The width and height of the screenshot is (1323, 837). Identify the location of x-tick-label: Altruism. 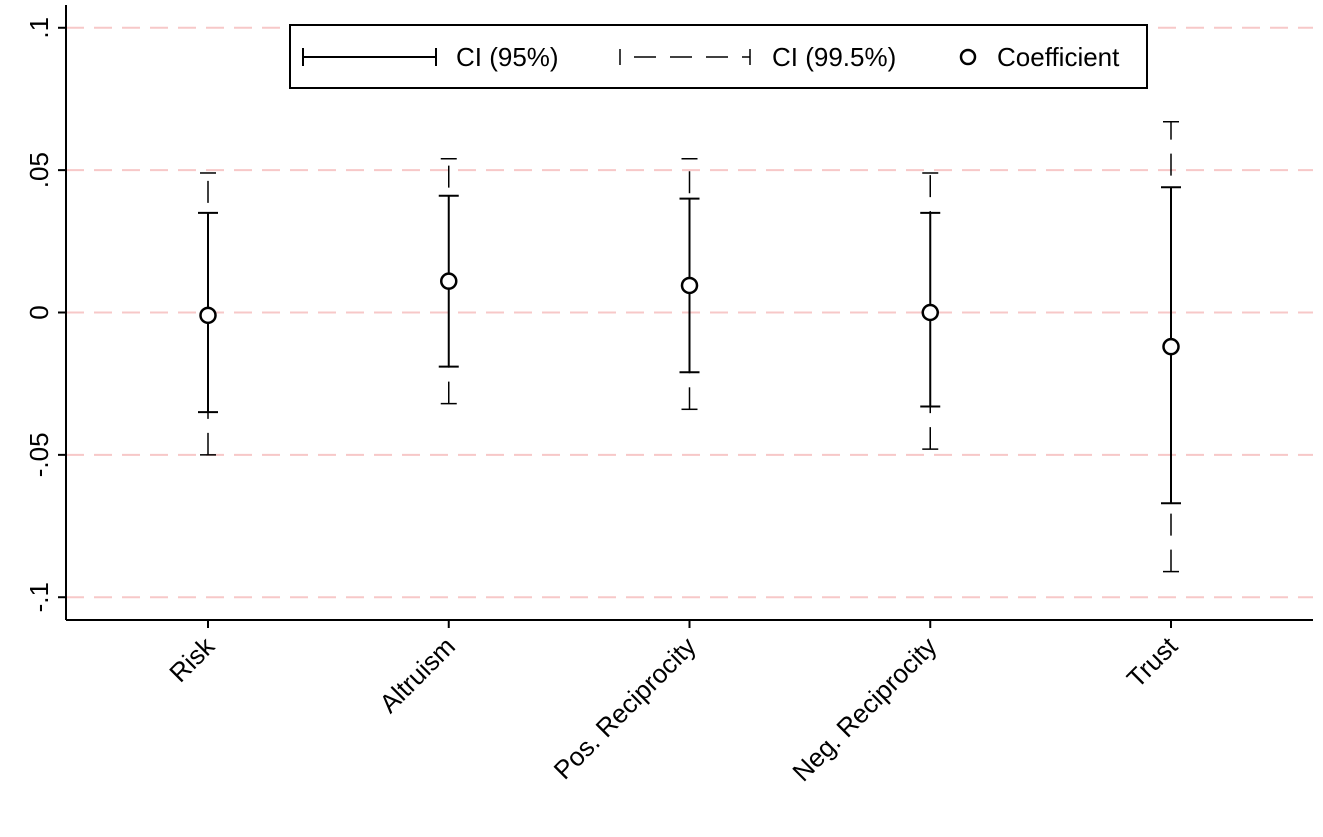
(417, 675).